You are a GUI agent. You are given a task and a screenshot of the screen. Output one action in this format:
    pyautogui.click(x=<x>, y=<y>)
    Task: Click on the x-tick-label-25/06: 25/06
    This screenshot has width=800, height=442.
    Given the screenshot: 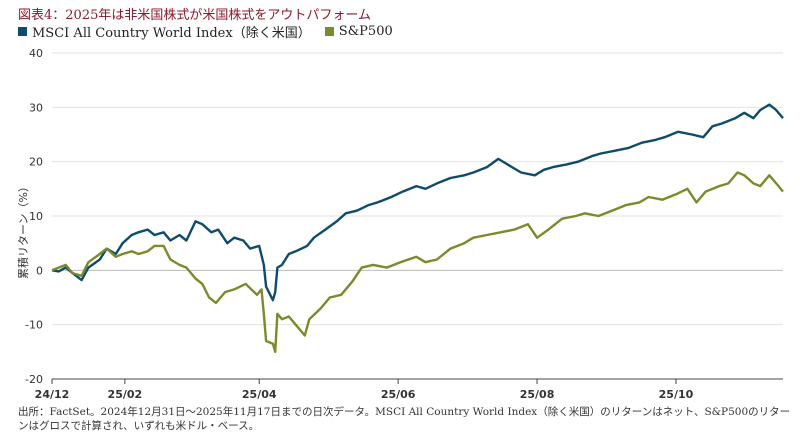 What is the action you would take?
    pyautogui.click(x=398, y=394)
    